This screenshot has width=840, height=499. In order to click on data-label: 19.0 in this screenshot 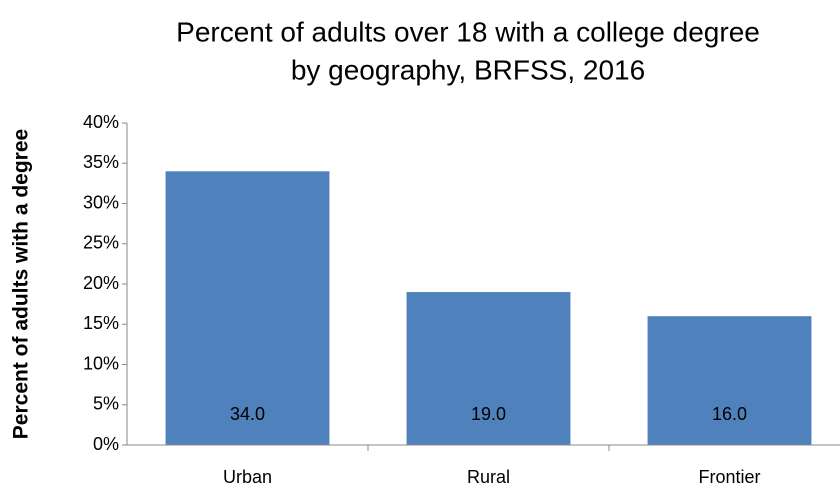, I will do `click(488, 414)`.